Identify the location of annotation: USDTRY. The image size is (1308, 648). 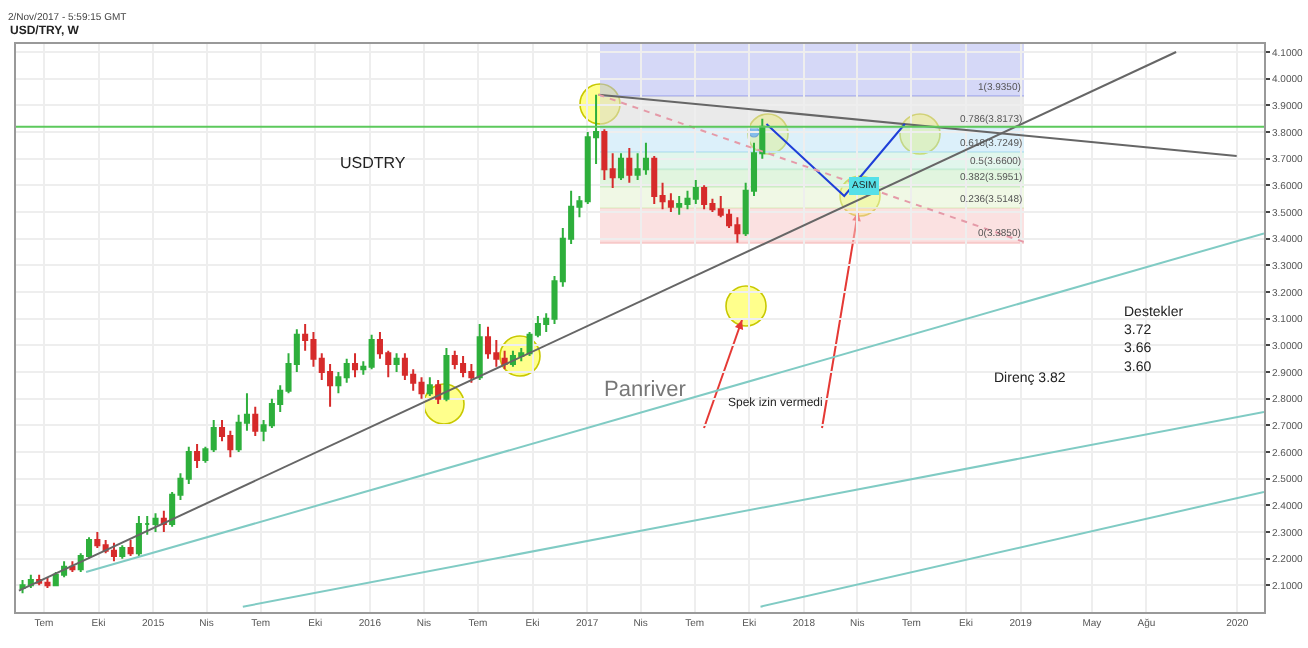
(373, 163).